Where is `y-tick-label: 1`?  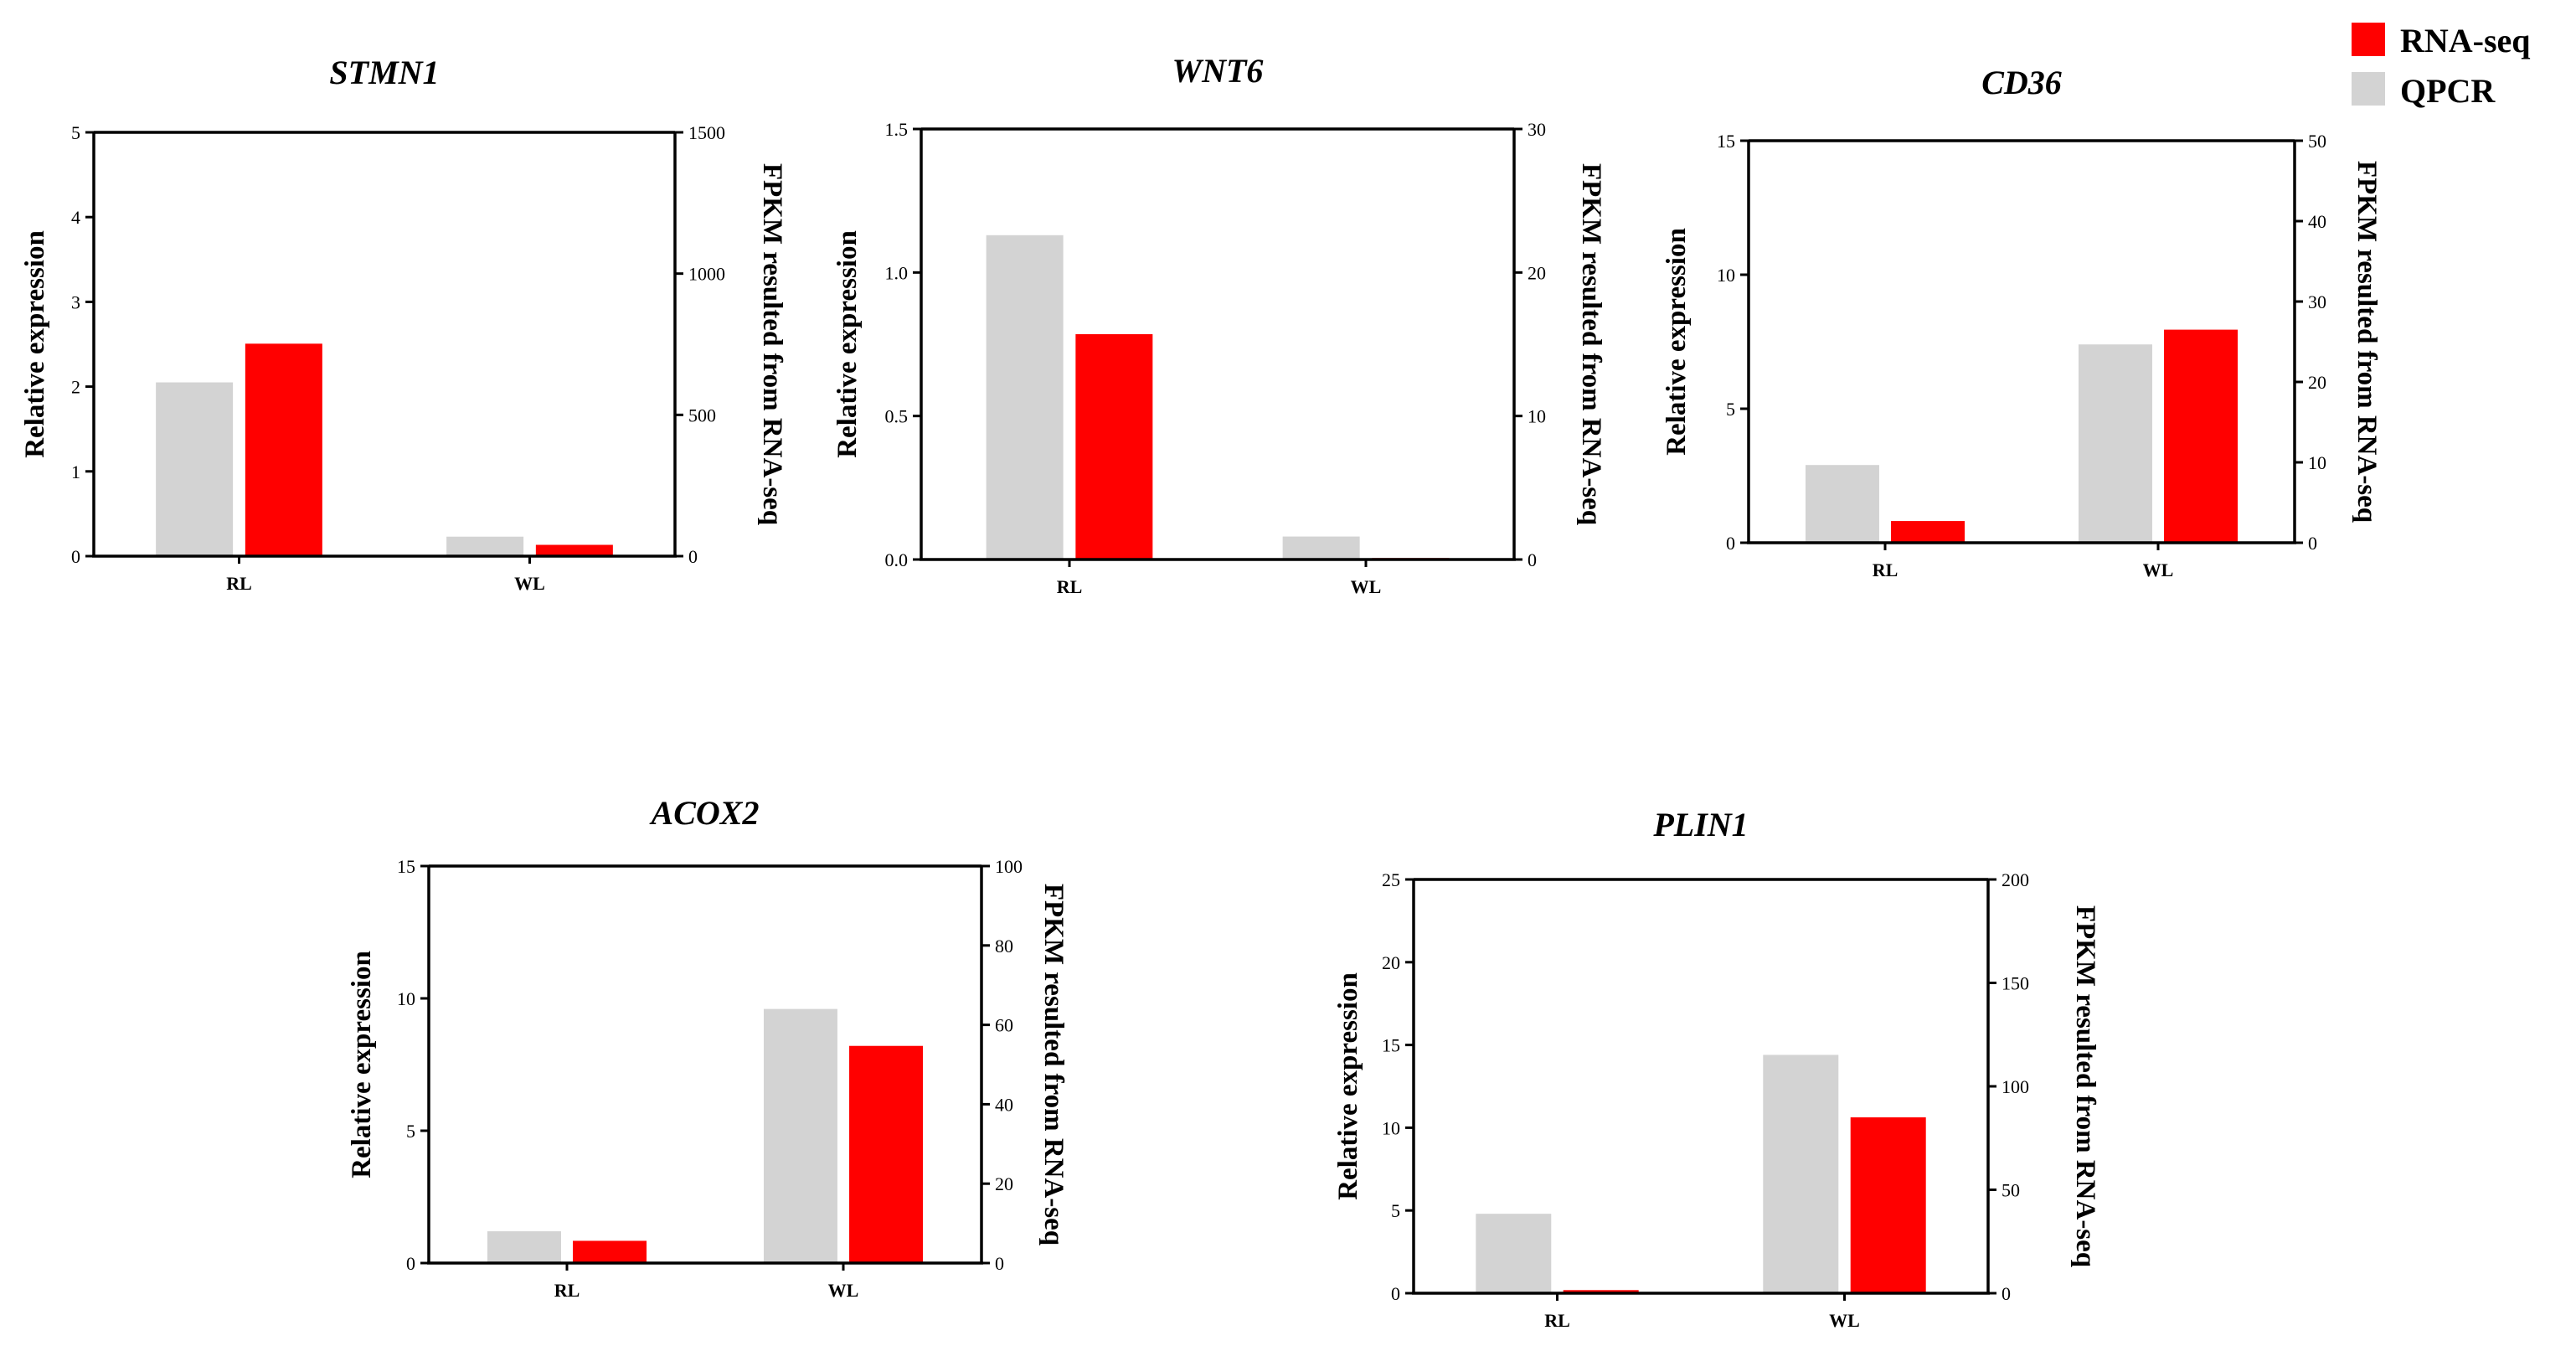
y-tick-label: 1 is located at coordinates (75, 472).